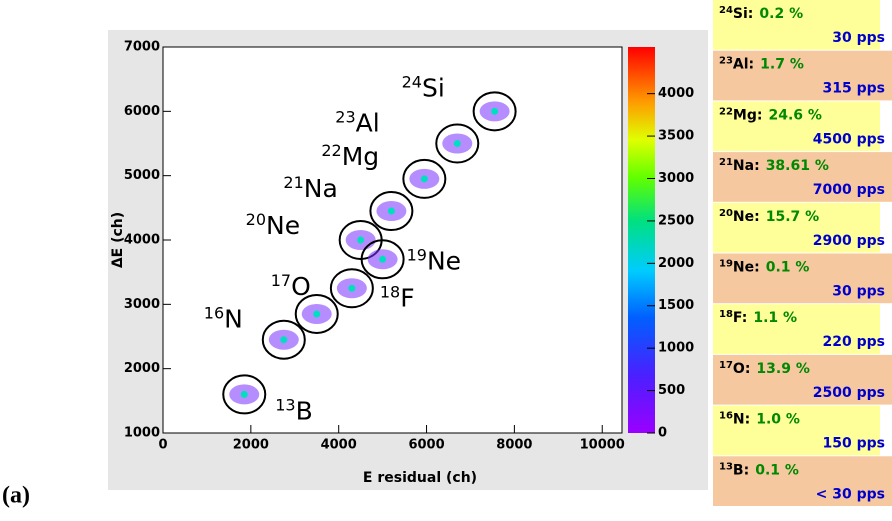 Image resolution: width=892 pixels, height=521 pixels. What do you see at coordinates (778, 420) in the screenshot?
I see `row-percent: 1.0 %` at bounding box center [778, 420].